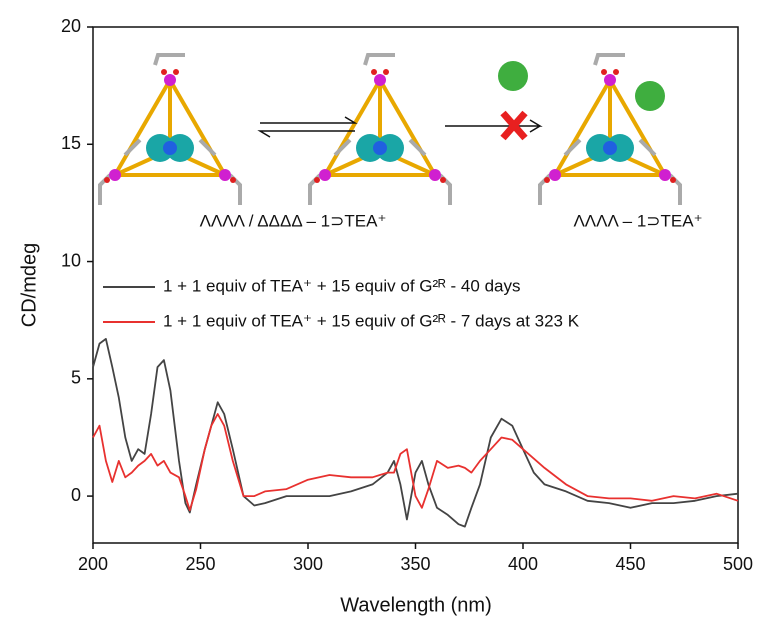  I want to click on x-tick-label: 300, so click(308, 564).